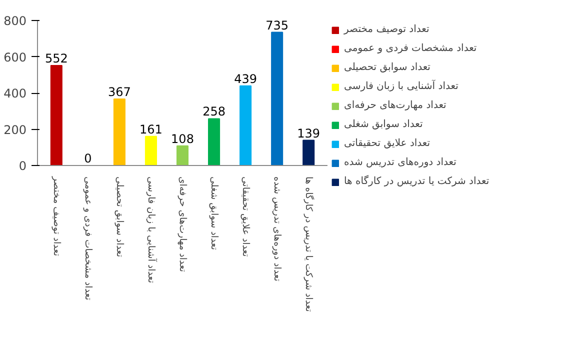  I want to click on y-tick-label: 200, so click(15, 129).